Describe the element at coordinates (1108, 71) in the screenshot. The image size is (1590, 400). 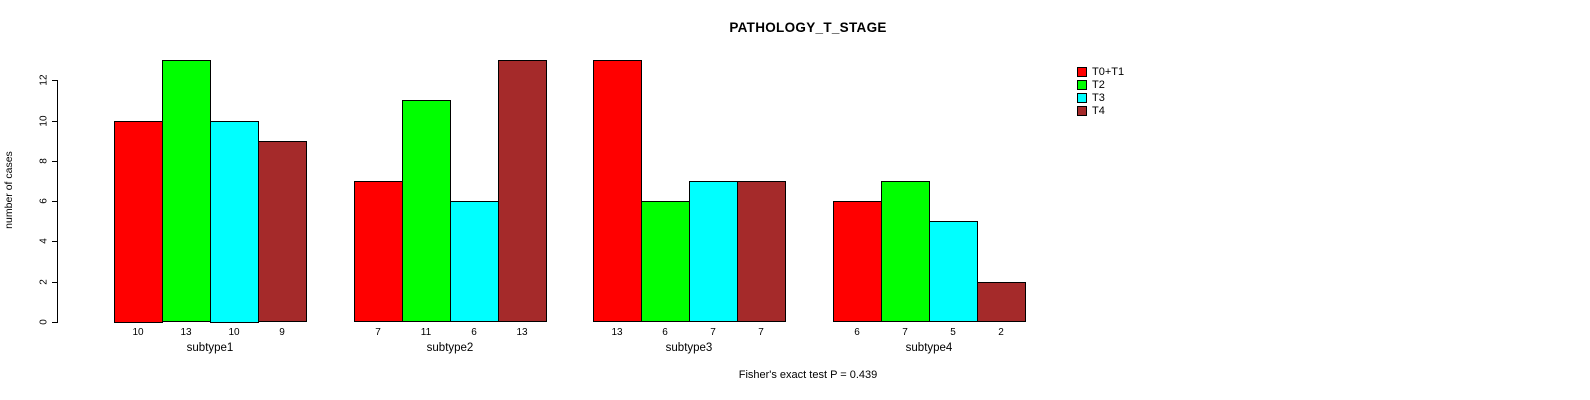
I see `legend-label: T0+T1` at that location.